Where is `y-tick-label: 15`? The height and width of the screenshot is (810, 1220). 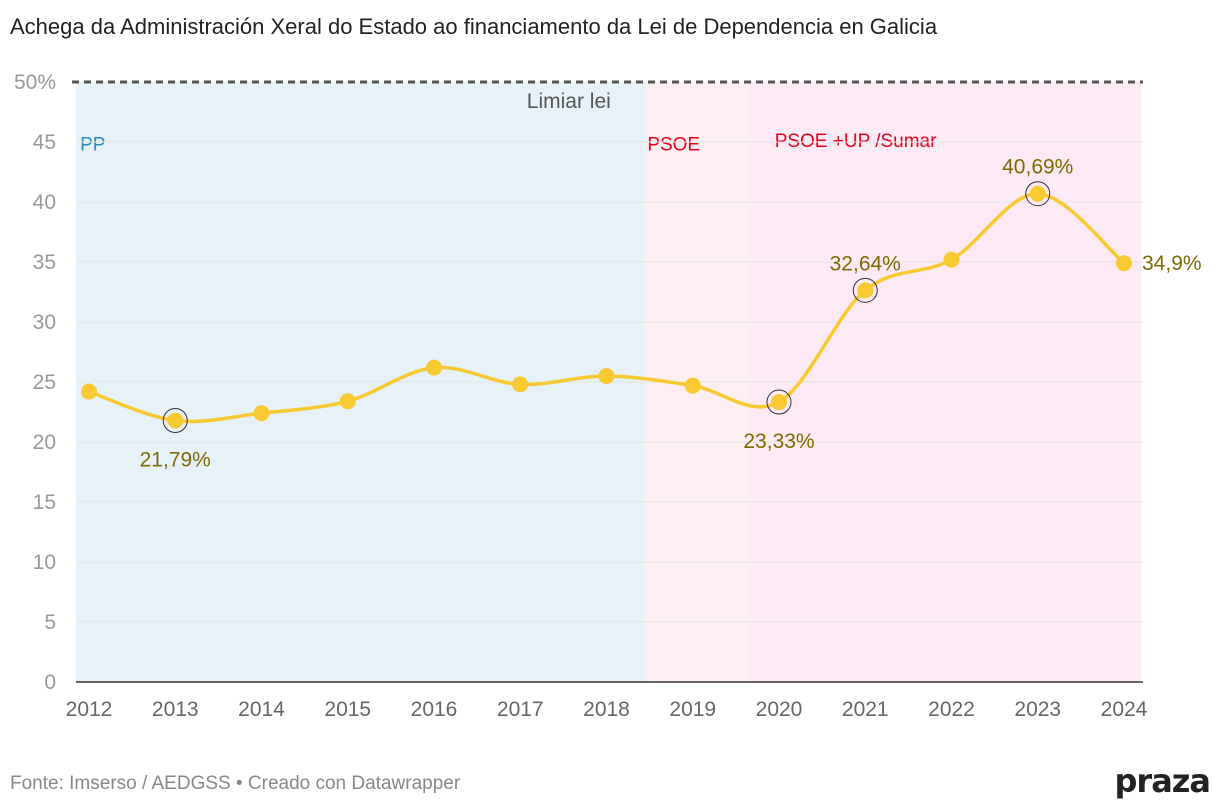
y-tick-label: 15 is located at coordinates (44, 502).